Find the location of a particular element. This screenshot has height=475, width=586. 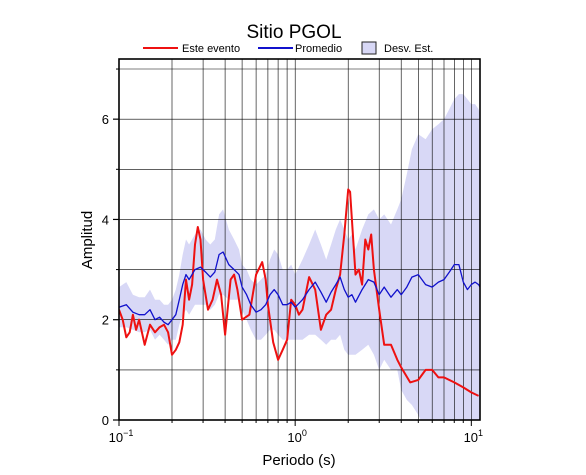

legend: Este evento Promedio Desv. Est. is located at coordinates (288, 48).